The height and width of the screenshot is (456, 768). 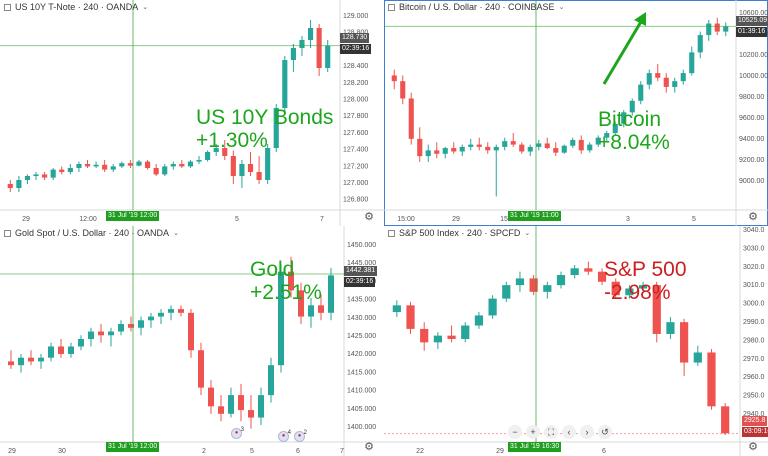 What do you see at coordinates (754, 267) in the screenshot?
I see `price-tick-label: 3020.0` at bounding box center [754, 267].